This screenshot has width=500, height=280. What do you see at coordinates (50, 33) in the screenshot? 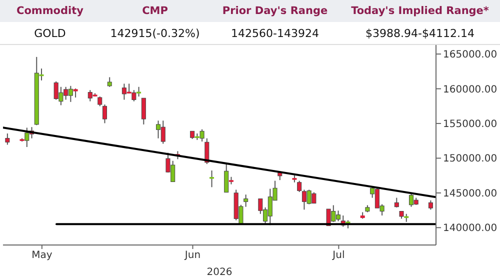
I see `text: GOLD` at bounding box center [50, 33].